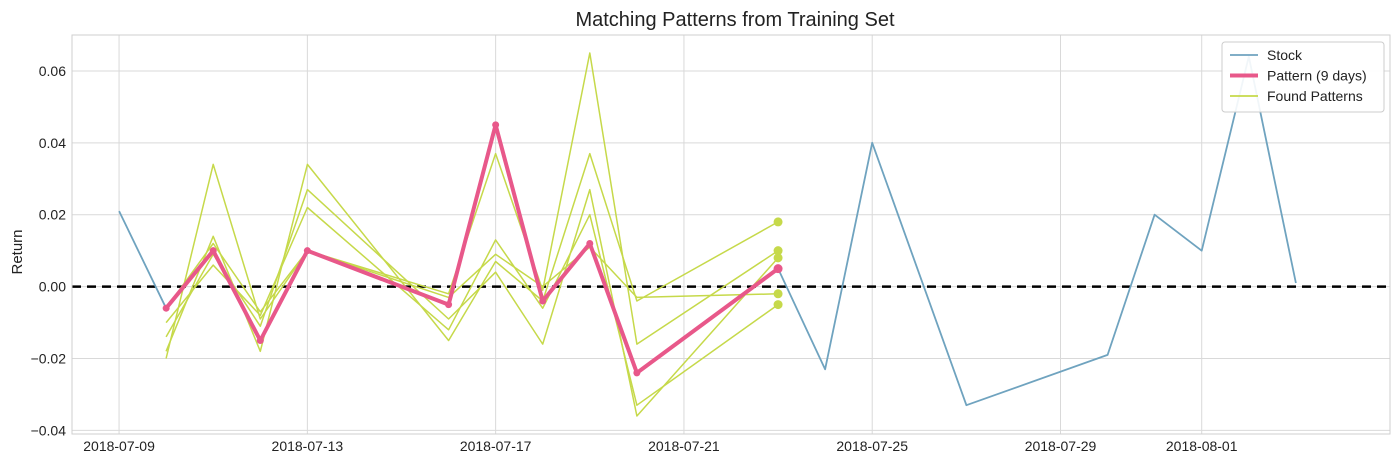 Image resolution: width=1400 pixels, height=471 pixels. What do you see at coordinates (734, 20) in the screenshot?
I see `chart-title: Matching Patterns from Training Set` at bounding box center [734, 20].